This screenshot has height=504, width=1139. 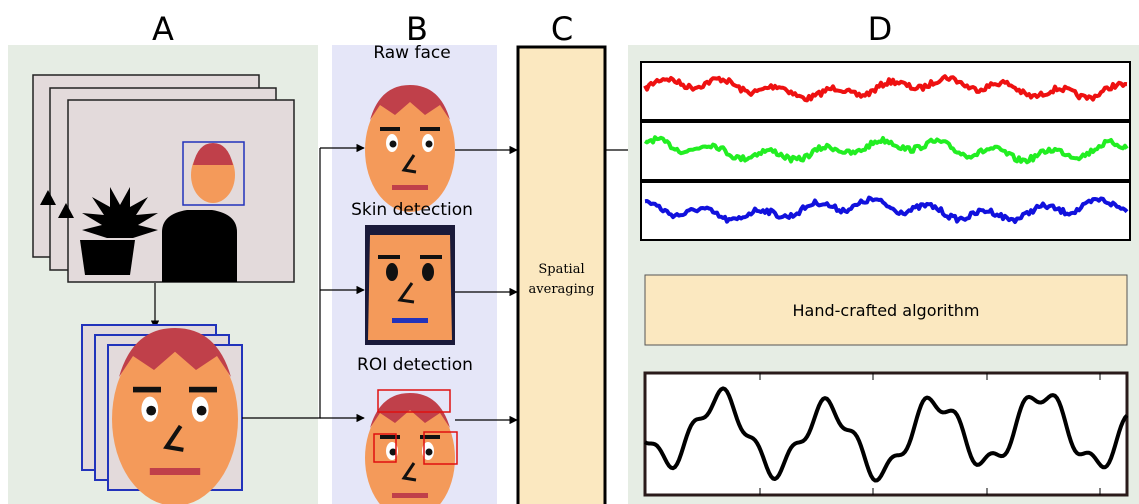 I want to click on panel-label: A, so click(x=163, y=29).